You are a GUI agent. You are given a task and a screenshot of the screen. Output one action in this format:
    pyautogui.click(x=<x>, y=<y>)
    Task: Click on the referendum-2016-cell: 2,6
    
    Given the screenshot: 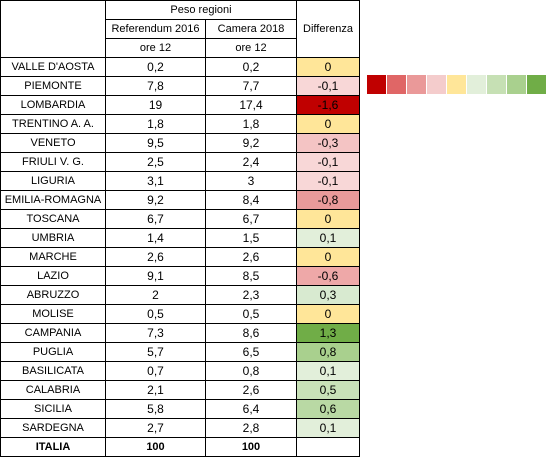 What is the action you would take?
    pyautogui.click(x=155, y=257)
    